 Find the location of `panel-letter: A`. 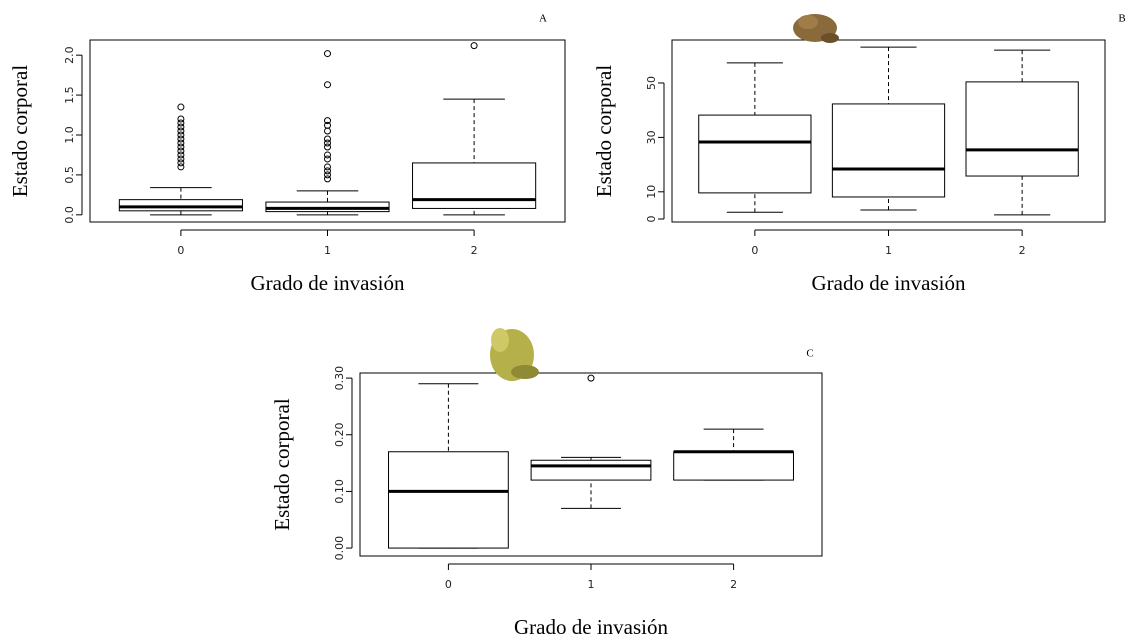

panel-letter: A is located at coordinates (543, 19).